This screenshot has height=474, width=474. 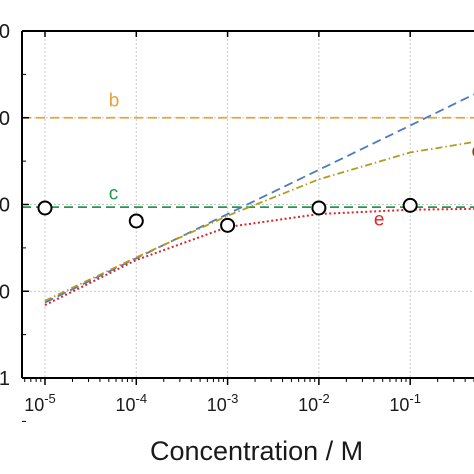 What do you see at coordinates (415, 398) in the screenshot?
I see `x-tick-label-exponent: -1` at bounding box center [415, 398].